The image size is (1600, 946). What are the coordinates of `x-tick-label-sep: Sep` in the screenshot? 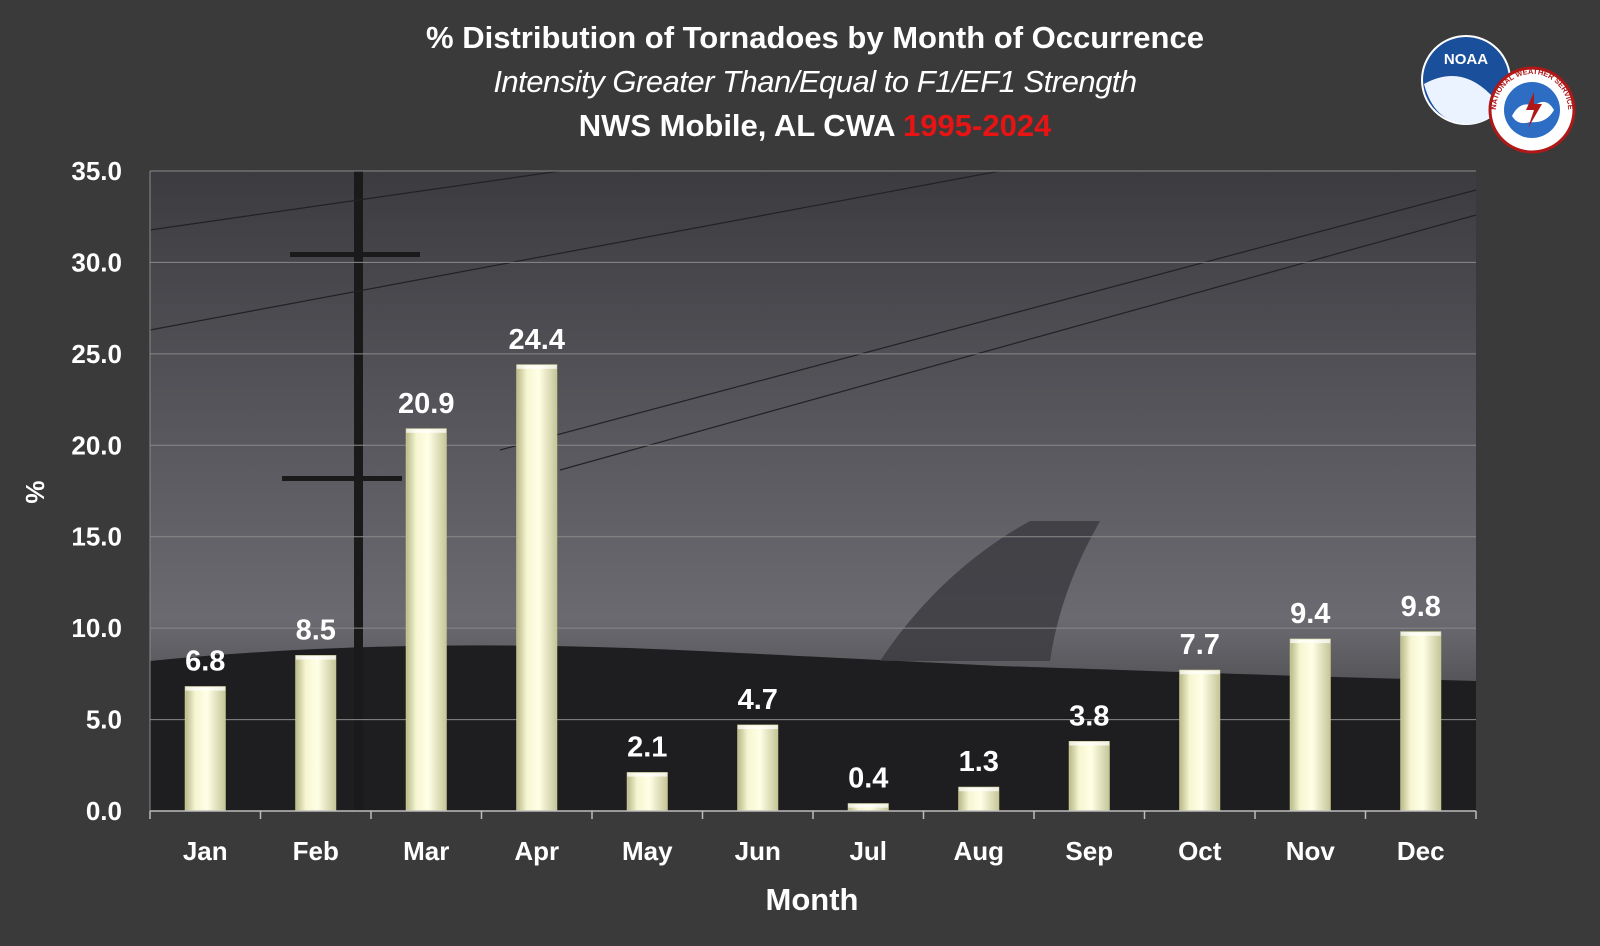 It's located at (1089, 851).